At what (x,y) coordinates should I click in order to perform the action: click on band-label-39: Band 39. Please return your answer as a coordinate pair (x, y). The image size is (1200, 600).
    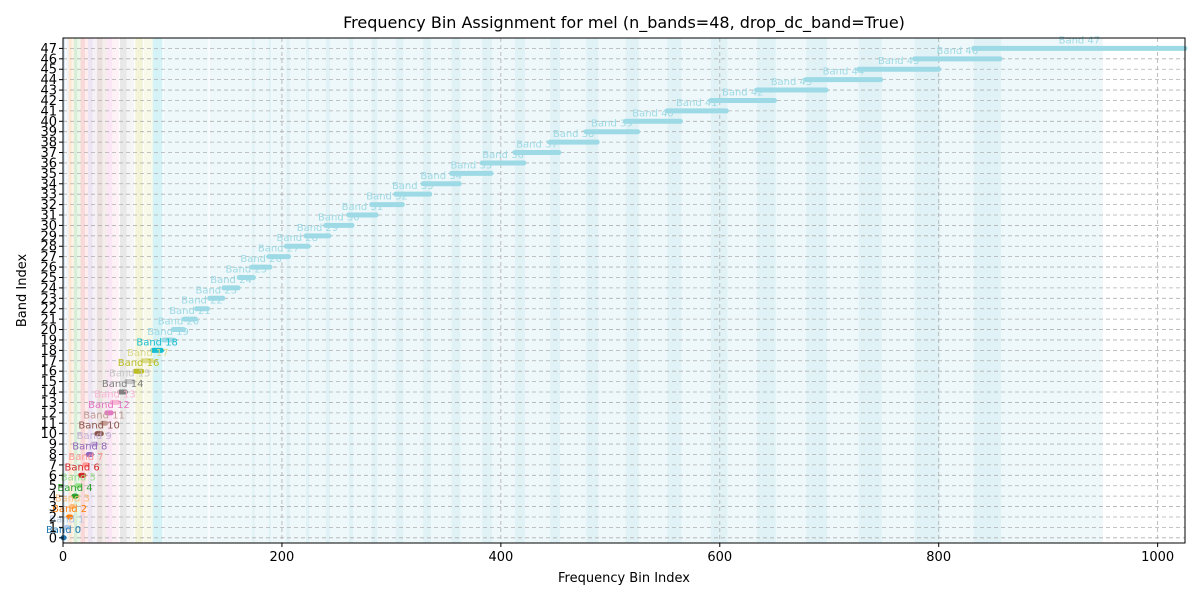
    Looking at the image, I should click on (612, 124).